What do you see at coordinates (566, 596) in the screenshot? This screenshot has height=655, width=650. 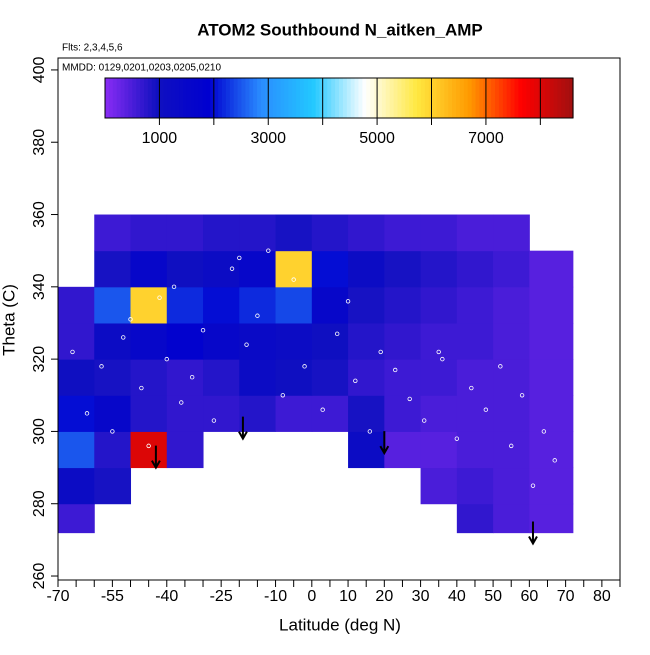 I see `x-tick-label: 70` at bounding box center [566, 596].